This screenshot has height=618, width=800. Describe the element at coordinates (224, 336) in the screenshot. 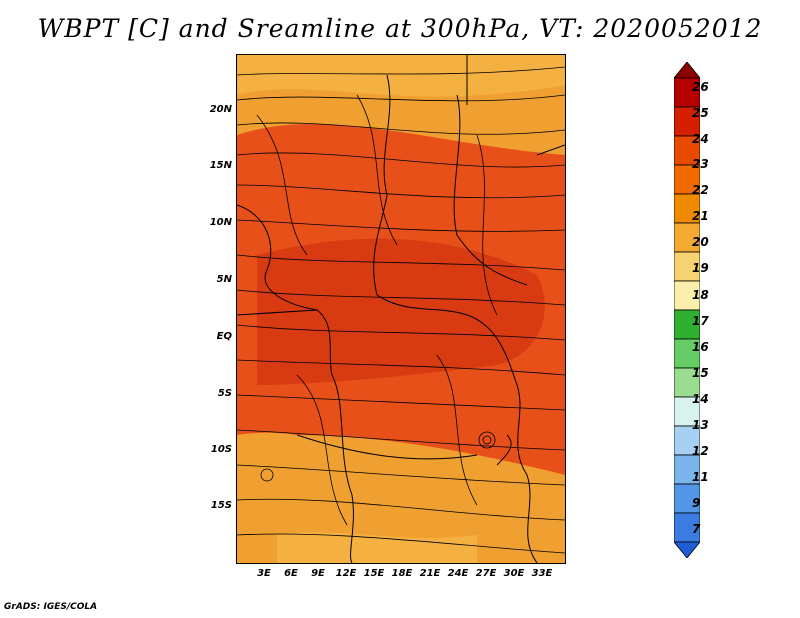

I see `lat-label: EQ` at that location.